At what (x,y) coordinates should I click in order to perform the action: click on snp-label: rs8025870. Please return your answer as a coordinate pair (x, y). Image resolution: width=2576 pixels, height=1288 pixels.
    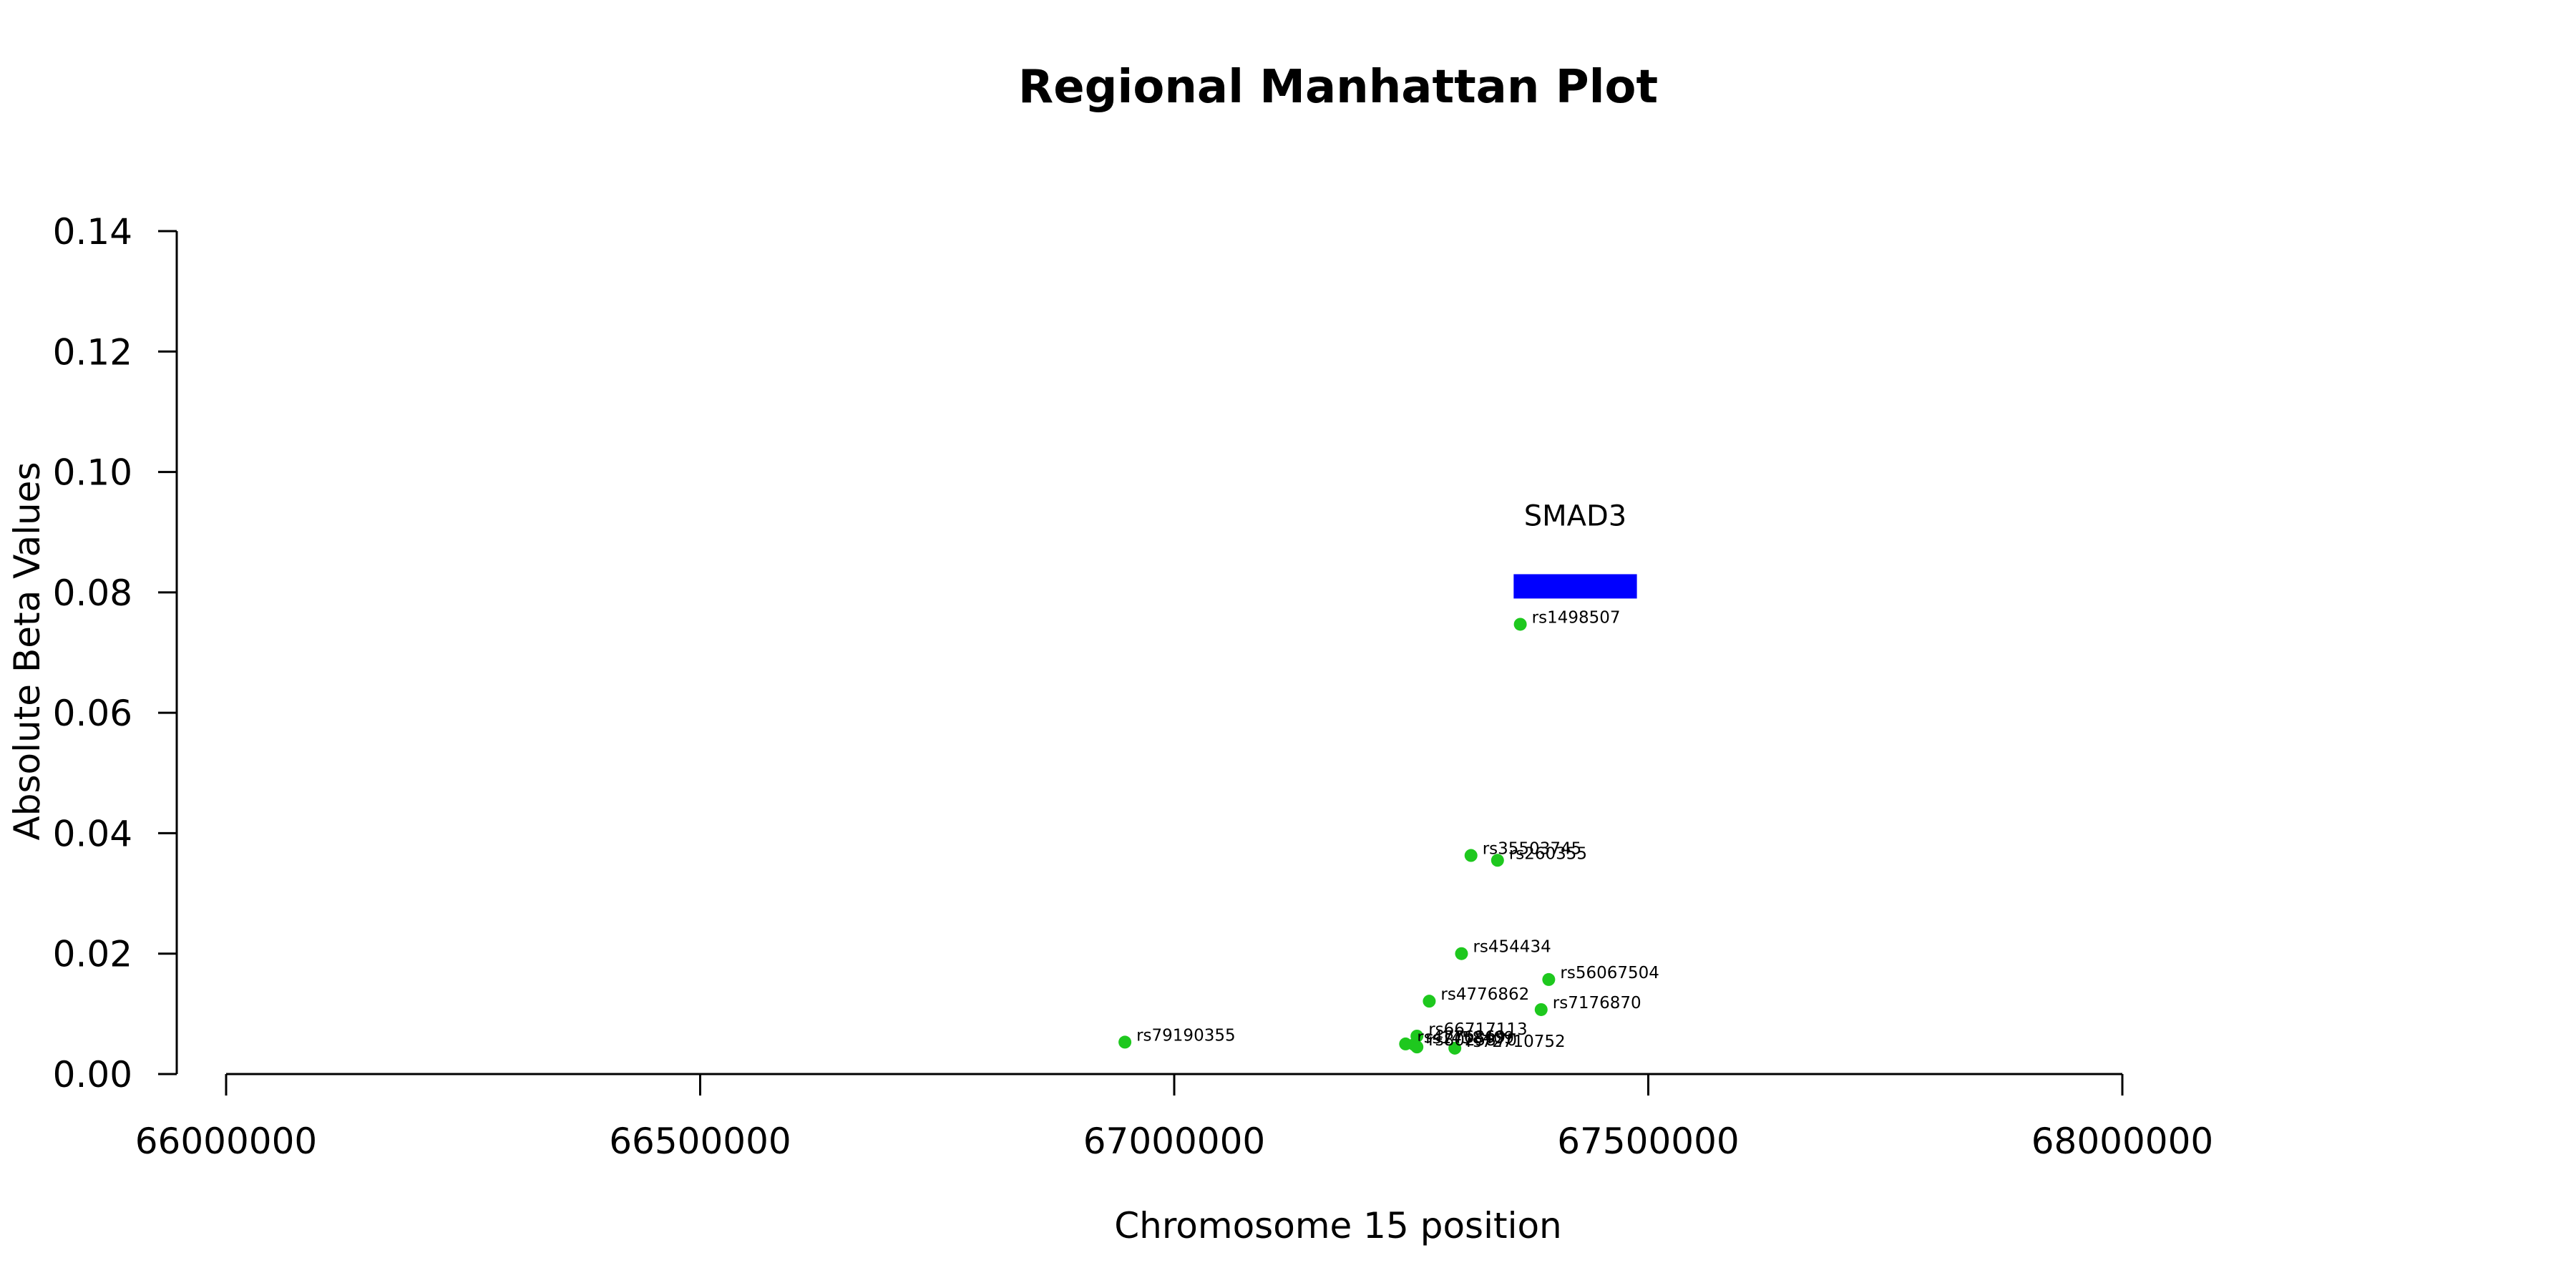
    Looking at the image, I should click on (1472, 1040).